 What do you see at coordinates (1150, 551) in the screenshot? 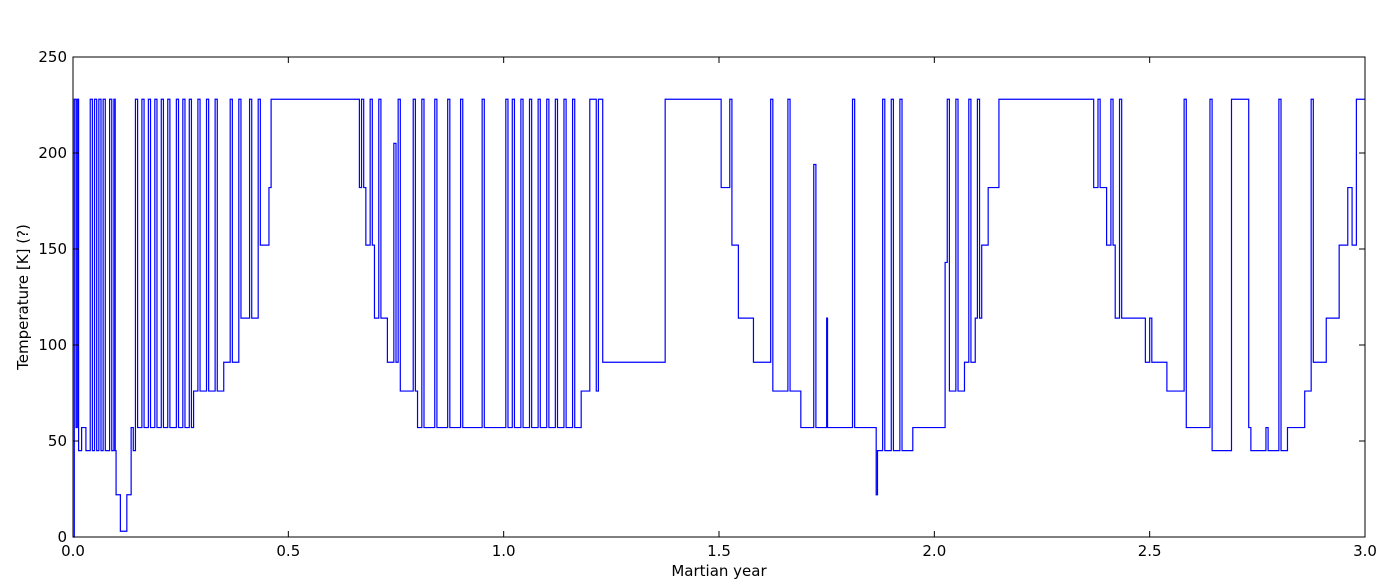
I see `x-tick-label: 2.5` at bounding box center [1150, 551].